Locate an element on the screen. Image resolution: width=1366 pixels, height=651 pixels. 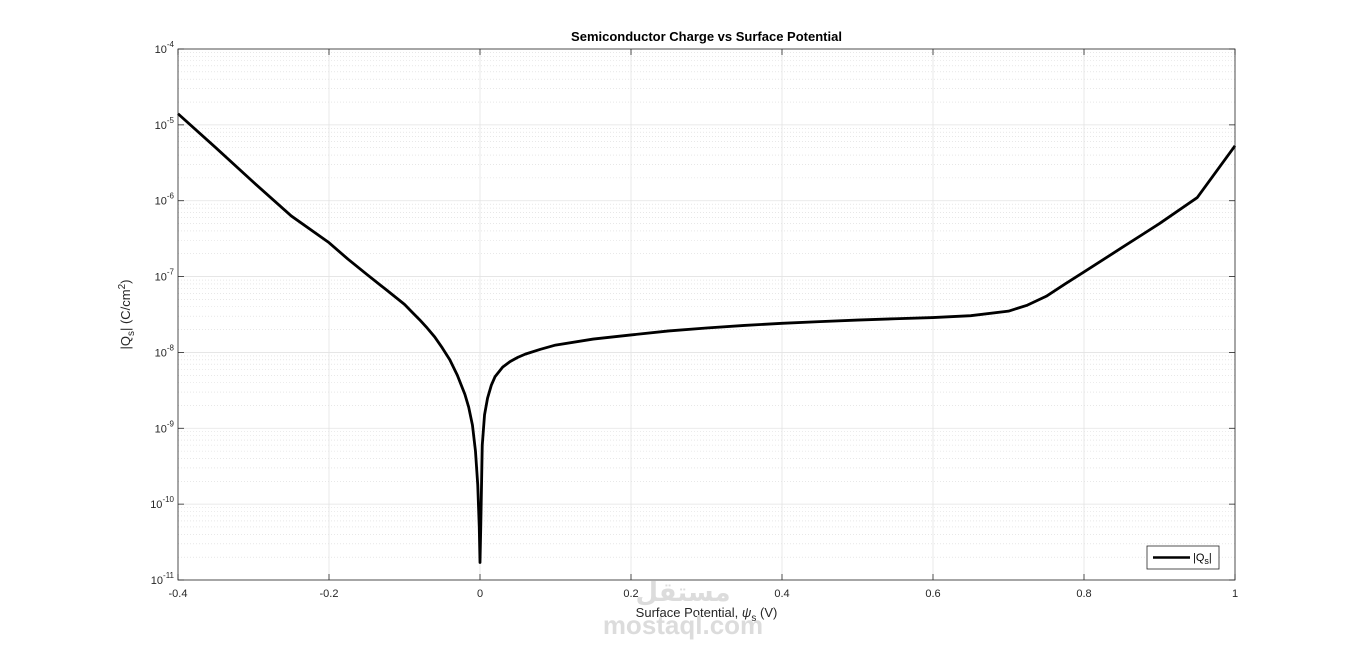
y-tick-label: 10⁻¹⁰ is located at coordinates (162, 503).